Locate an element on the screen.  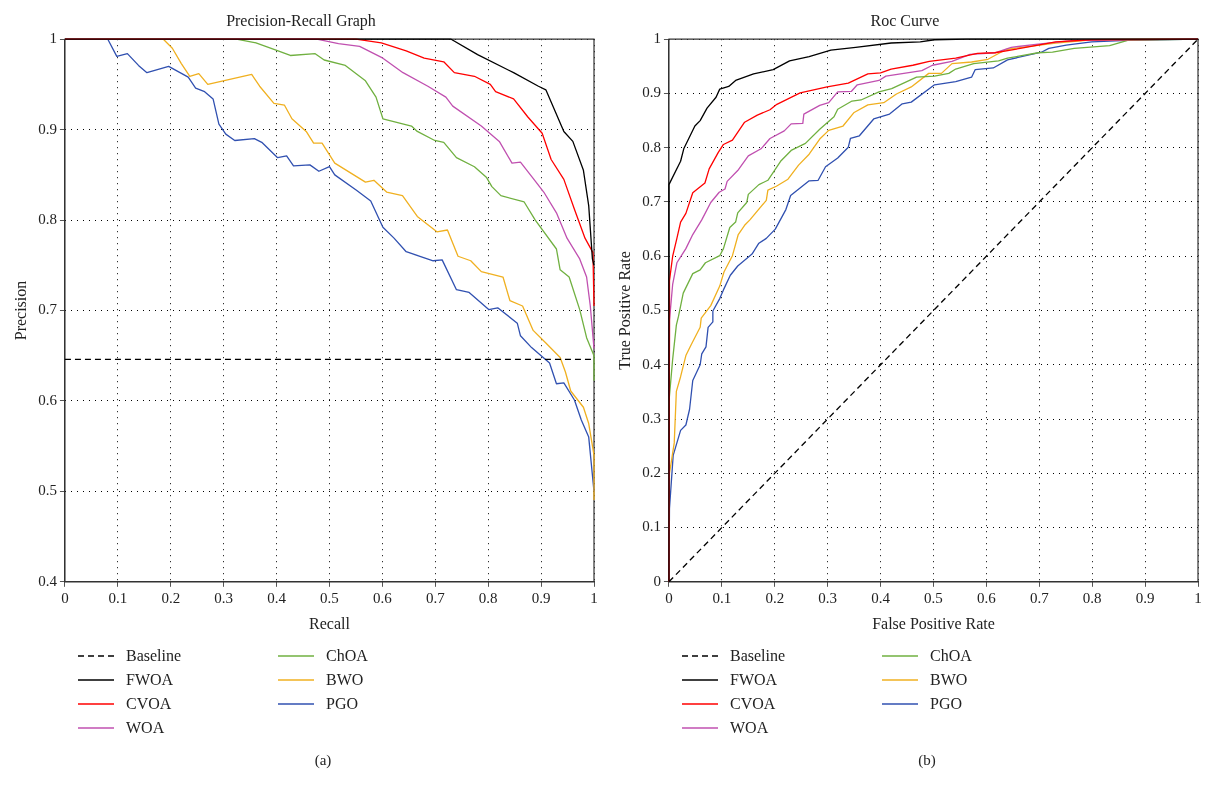
chart-title: Roc Curve is located at coordinates (905, 20).